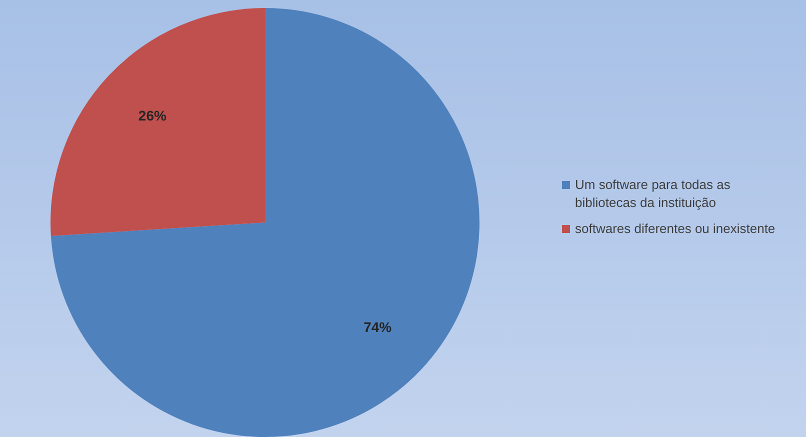 Image resolution: width=806 pixels, height=437 pixels. What do you see at coordinates (653, 194) in the screenshot?
I see `legend-label: Um software para todas as bibliotecas da instituição` at bounding box center [653, 194].